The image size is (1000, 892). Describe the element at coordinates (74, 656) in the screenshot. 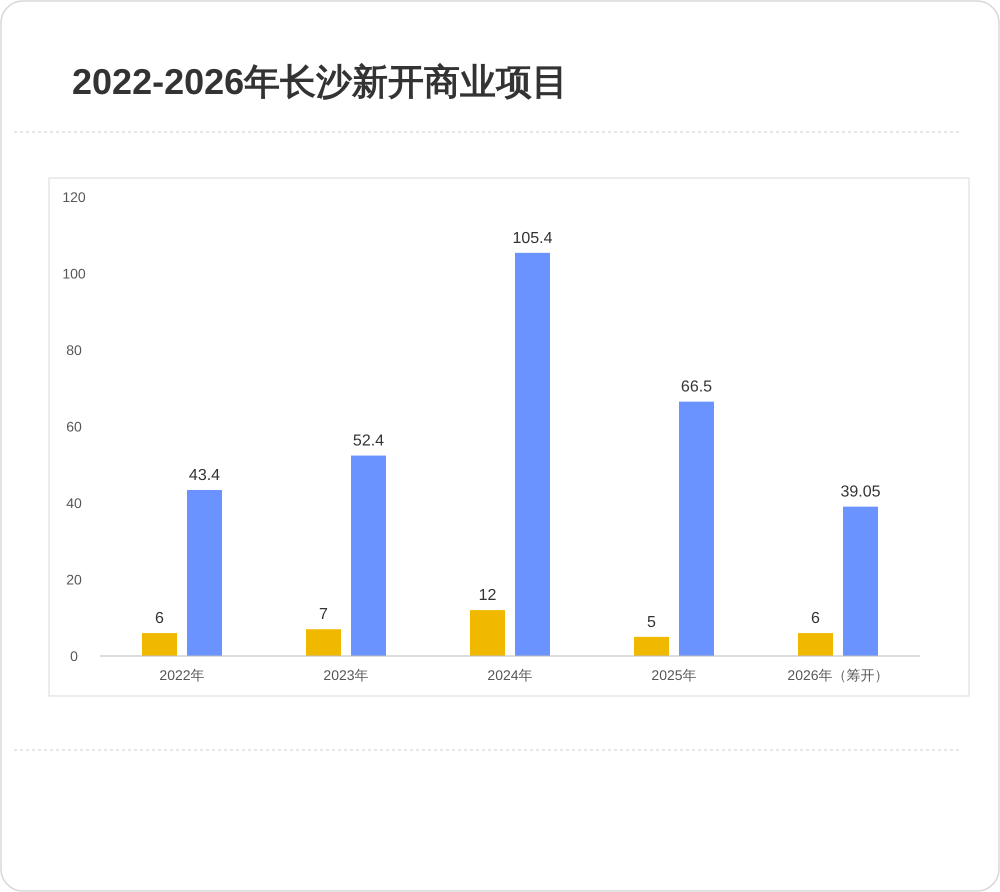

I see `y-tick-label: 0` at that location.